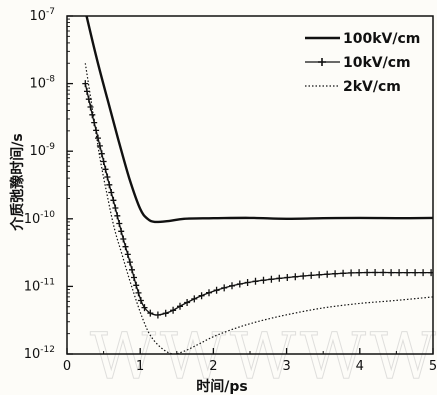 This screenshot has height=395, width=437. I want to click on y-axis: 10⁻¹² 10⁻¹¹ 10⁻¹⁰ 10⁻⁹ 10⁻⁸ 10⁻⁷, so click(48, 184).